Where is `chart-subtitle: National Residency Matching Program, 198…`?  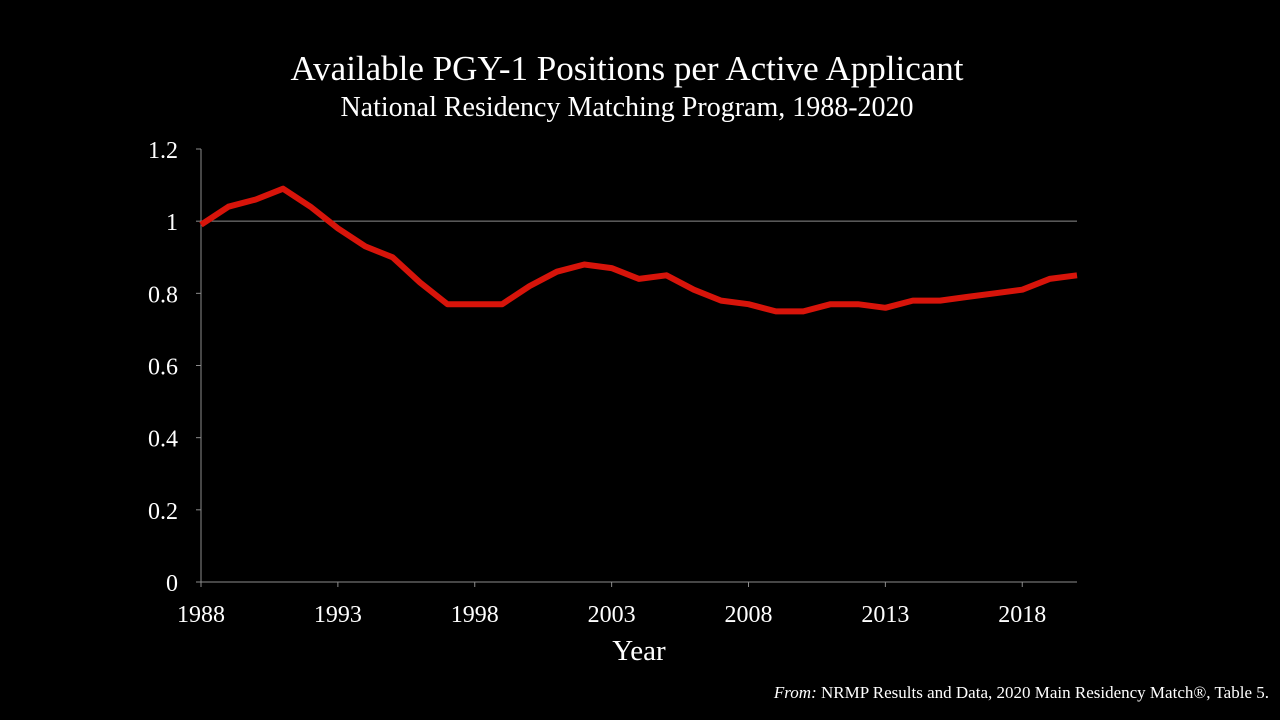
chart-subtitle: National Residency Matching Program, 198… is located at coordinates (627, 107).